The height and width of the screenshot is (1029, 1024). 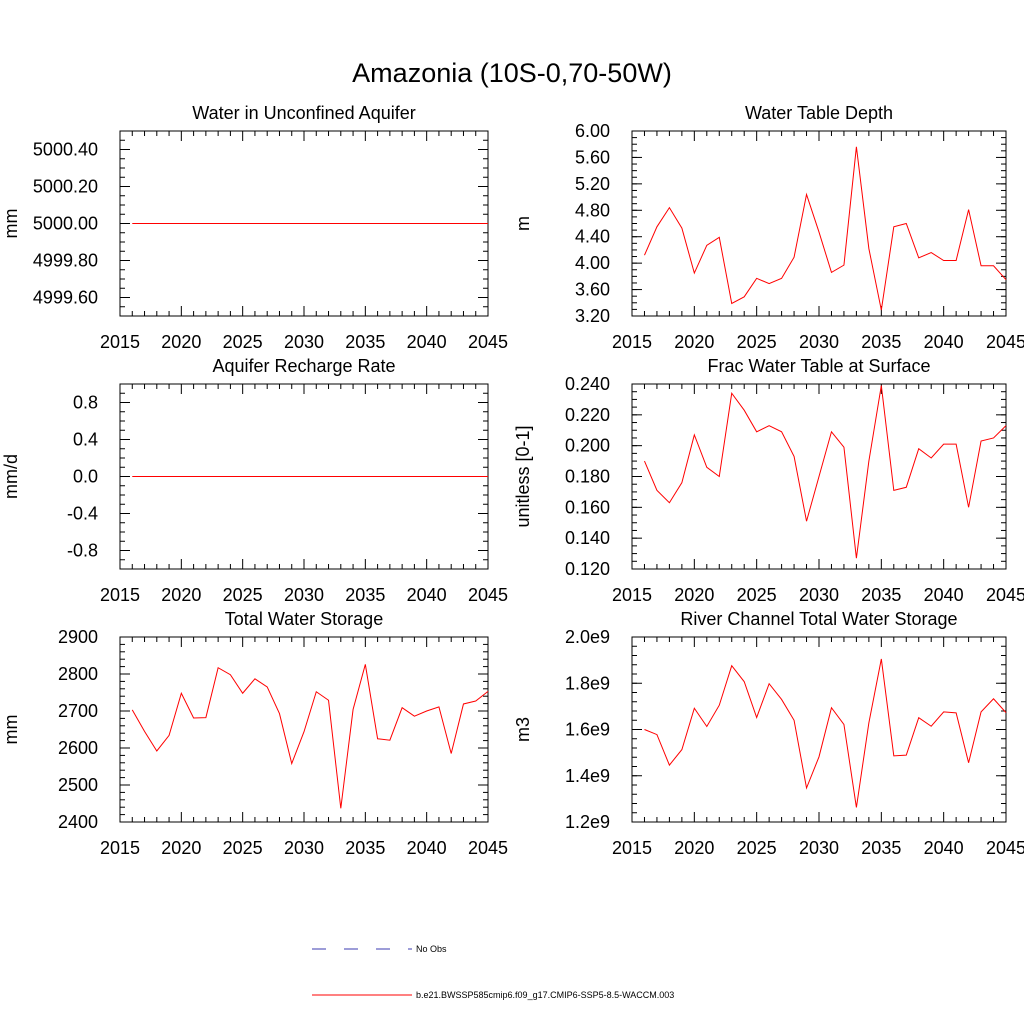 I want to click on chart6-x-tick-label: 2025, so click(x=757, y=848).